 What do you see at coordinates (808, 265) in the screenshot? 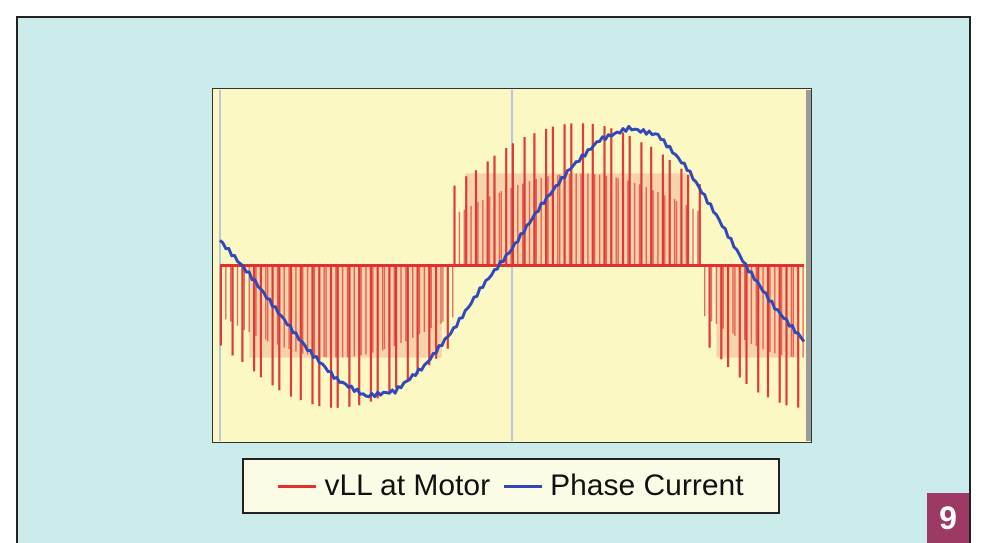
I see `plot-right-edge` at bounding box center [808, 265].